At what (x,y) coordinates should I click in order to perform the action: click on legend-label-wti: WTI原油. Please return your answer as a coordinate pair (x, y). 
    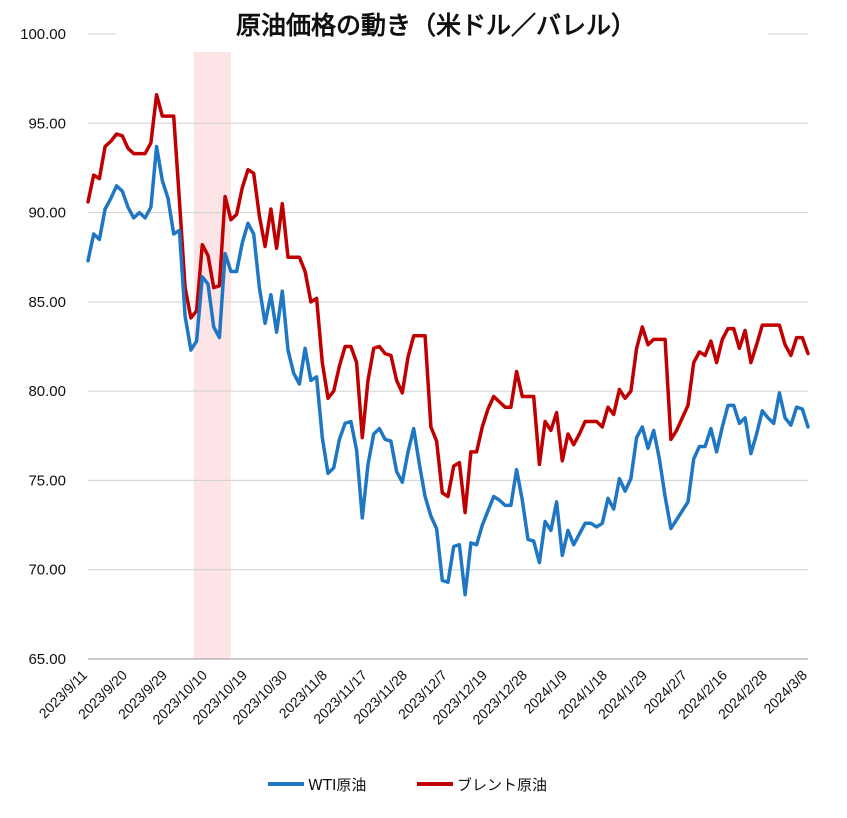
    Looking at the image, I should click on (337, 785).